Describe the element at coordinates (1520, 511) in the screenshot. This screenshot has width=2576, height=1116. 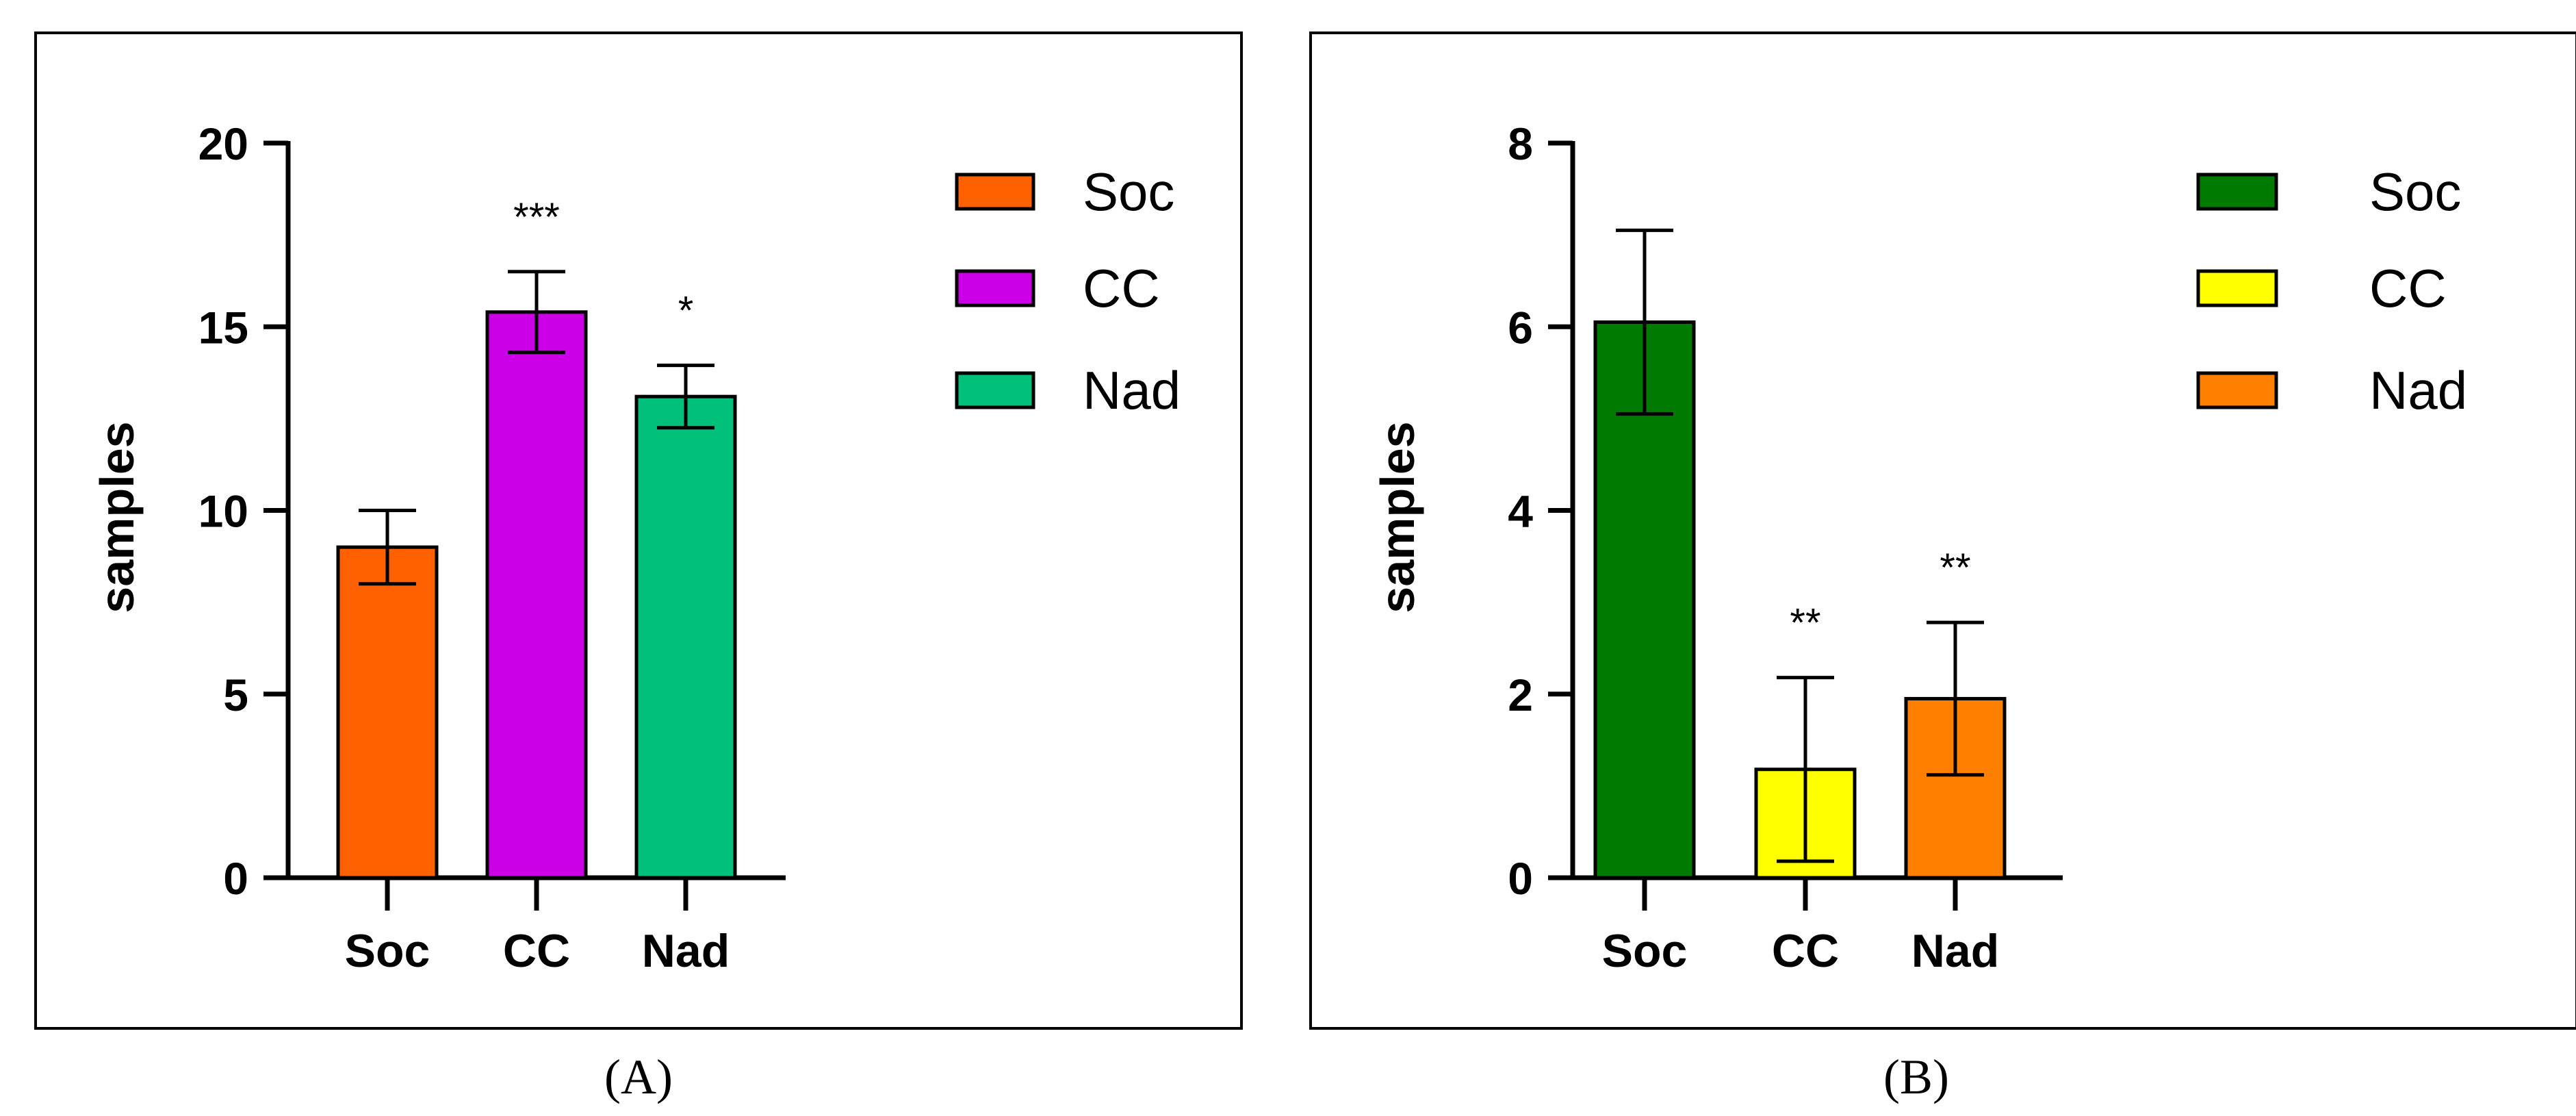
I see `y-tick-label: 4` at that location.